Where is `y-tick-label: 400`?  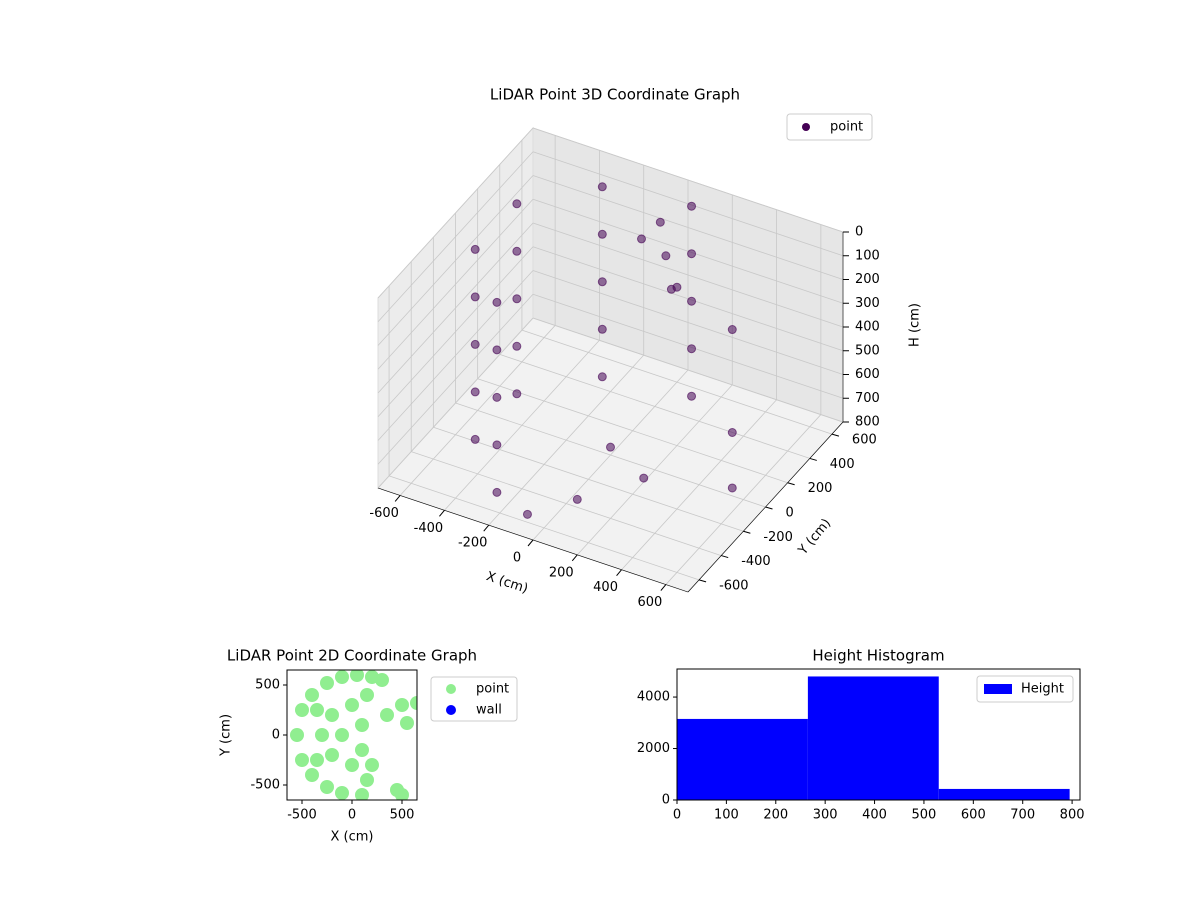
y-tick-label: 400 is located at coordinates (842, 464).